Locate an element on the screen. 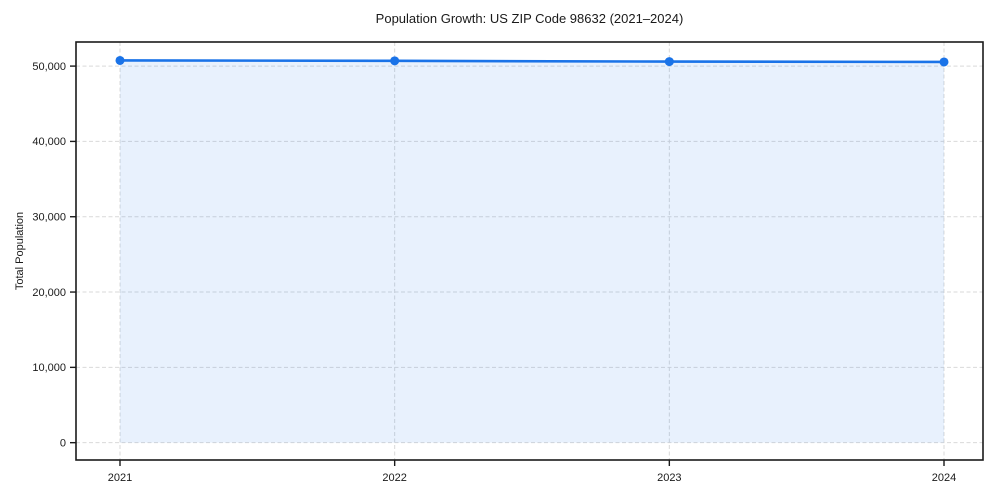 Image resolution: width=1000 pixels, height=500 pixels. x-tick-label: 2021 is located at coordinates (120, 478).